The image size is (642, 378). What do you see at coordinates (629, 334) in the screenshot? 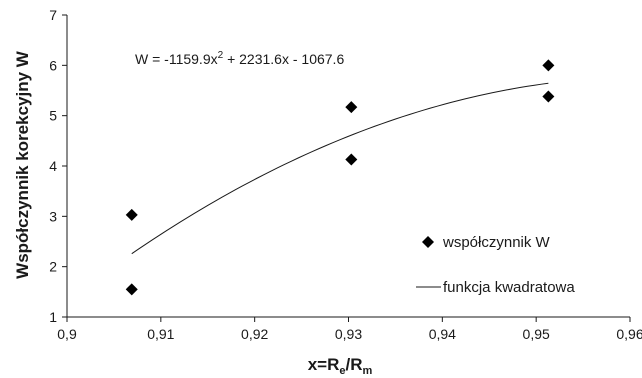
I see `x-tick-label: 0,96` at bounding box center [629, 334].